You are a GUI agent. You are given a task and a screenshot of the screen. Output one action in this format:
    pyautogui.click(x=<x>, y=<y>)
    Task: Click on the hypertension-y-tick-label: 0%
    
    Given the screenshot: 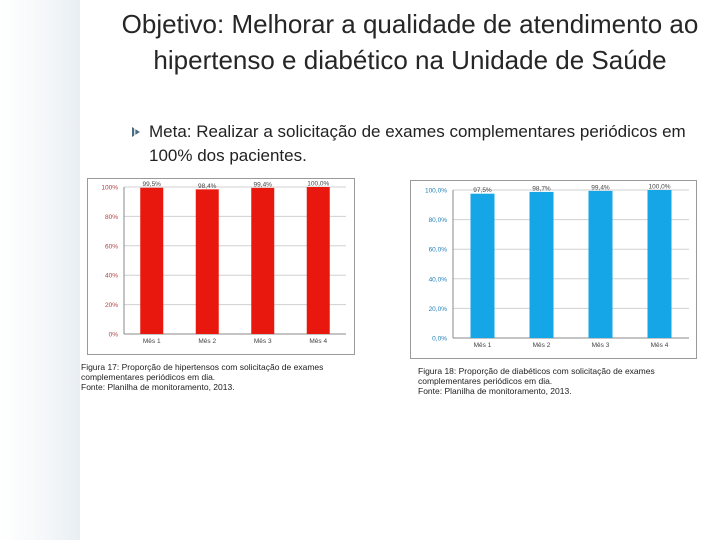 What is the action you would take?
    pyautogui.click(x=114, y=335)
    